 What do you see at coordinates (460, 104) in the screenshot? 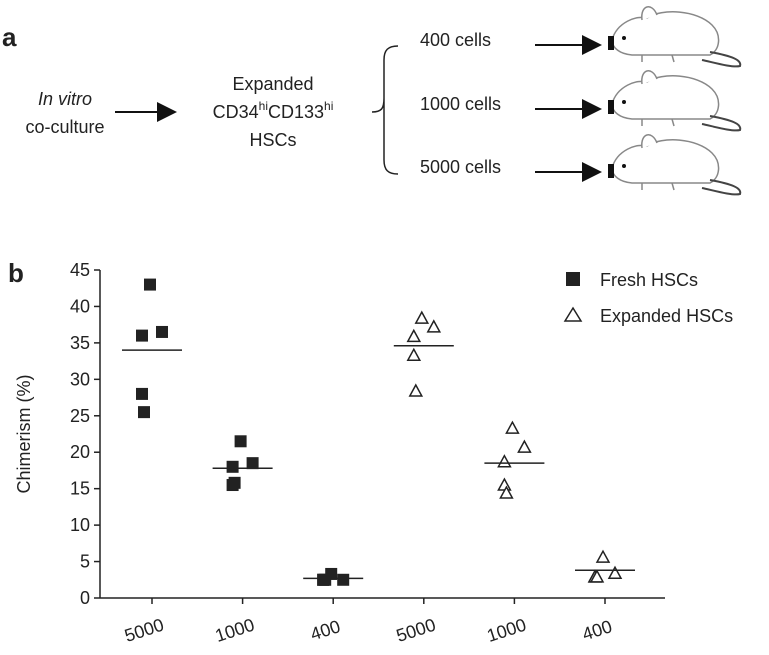
I see `dose-label: 1000 cells` at bounding box center [460, 104].